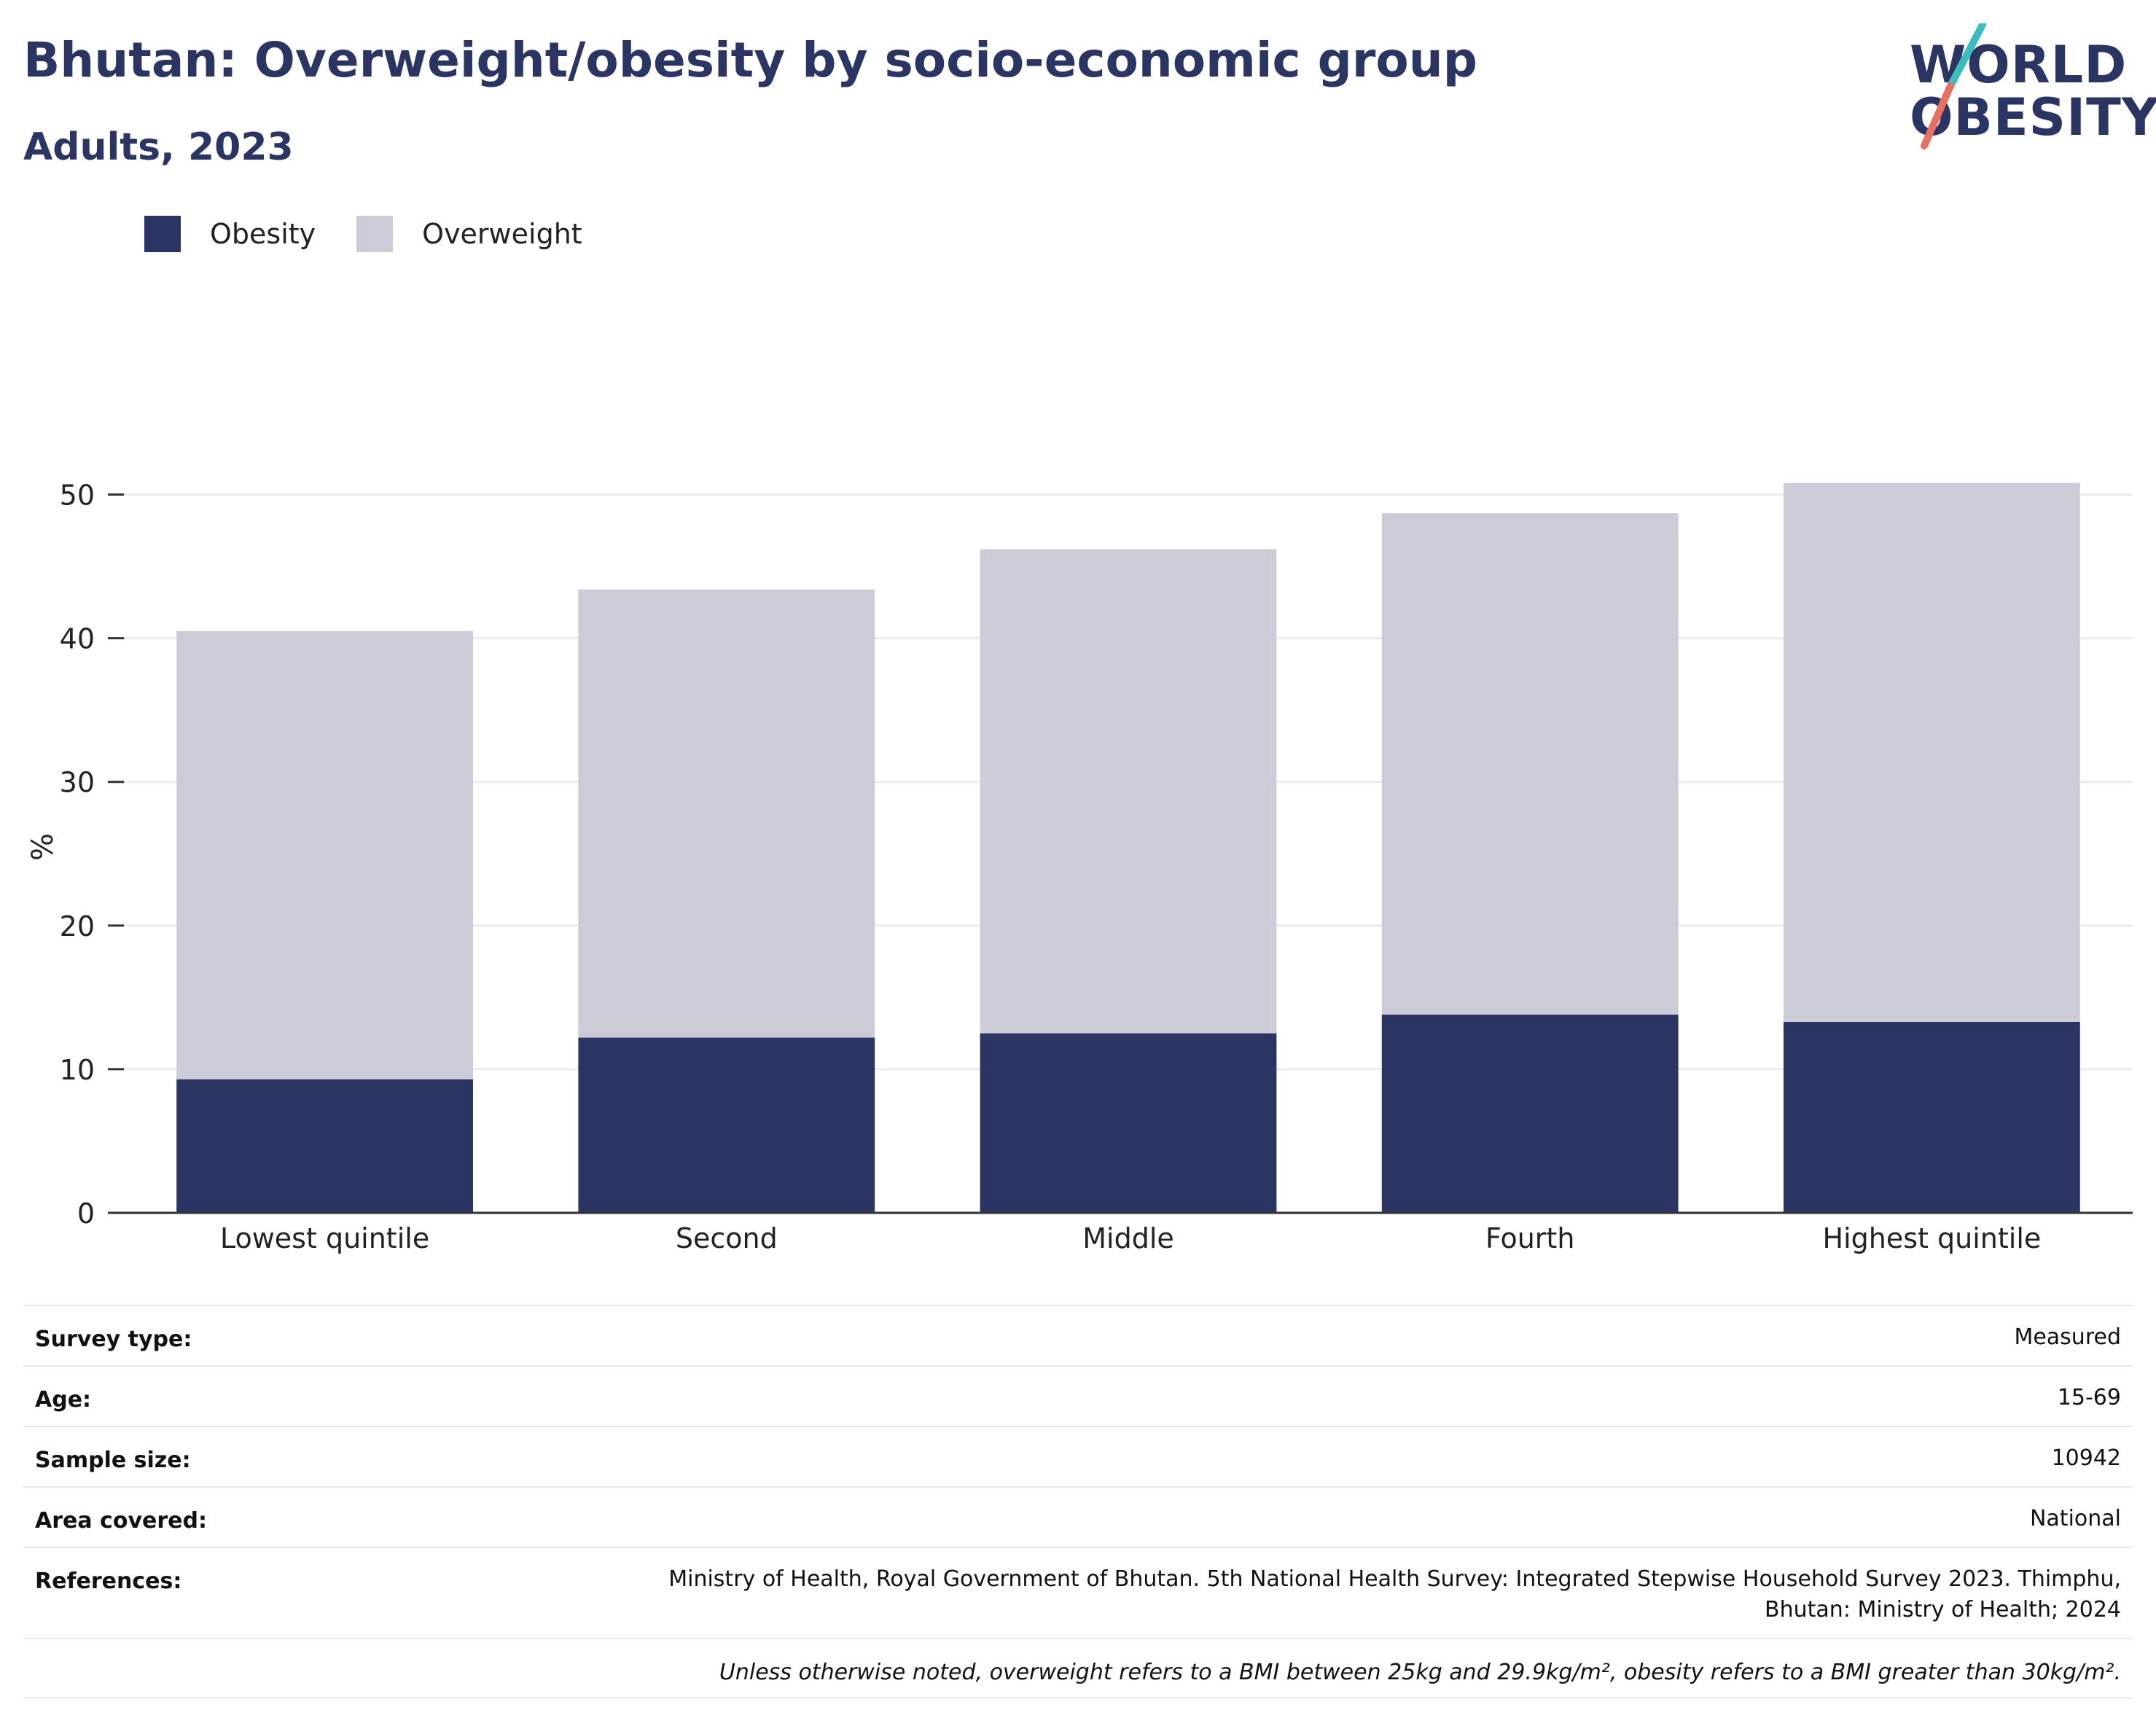 The image size is (2156, 1734). I want to click on meta-label-area-covered: Area covered:, so click(121, 1521).